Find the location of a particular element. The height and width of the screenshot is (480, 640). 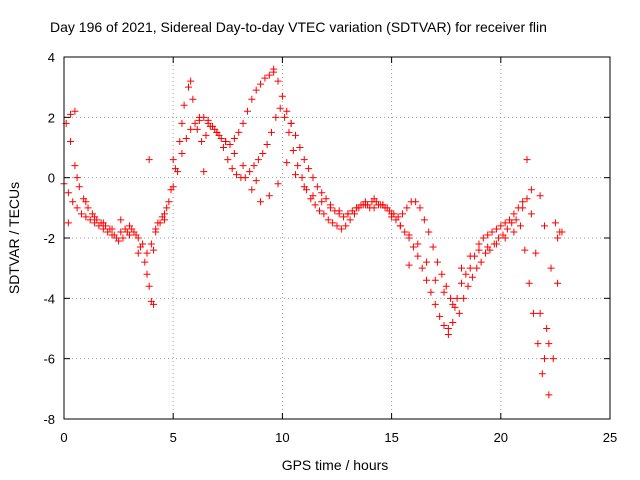

y-tick-label: 0 is located at coordinates (51, 178).